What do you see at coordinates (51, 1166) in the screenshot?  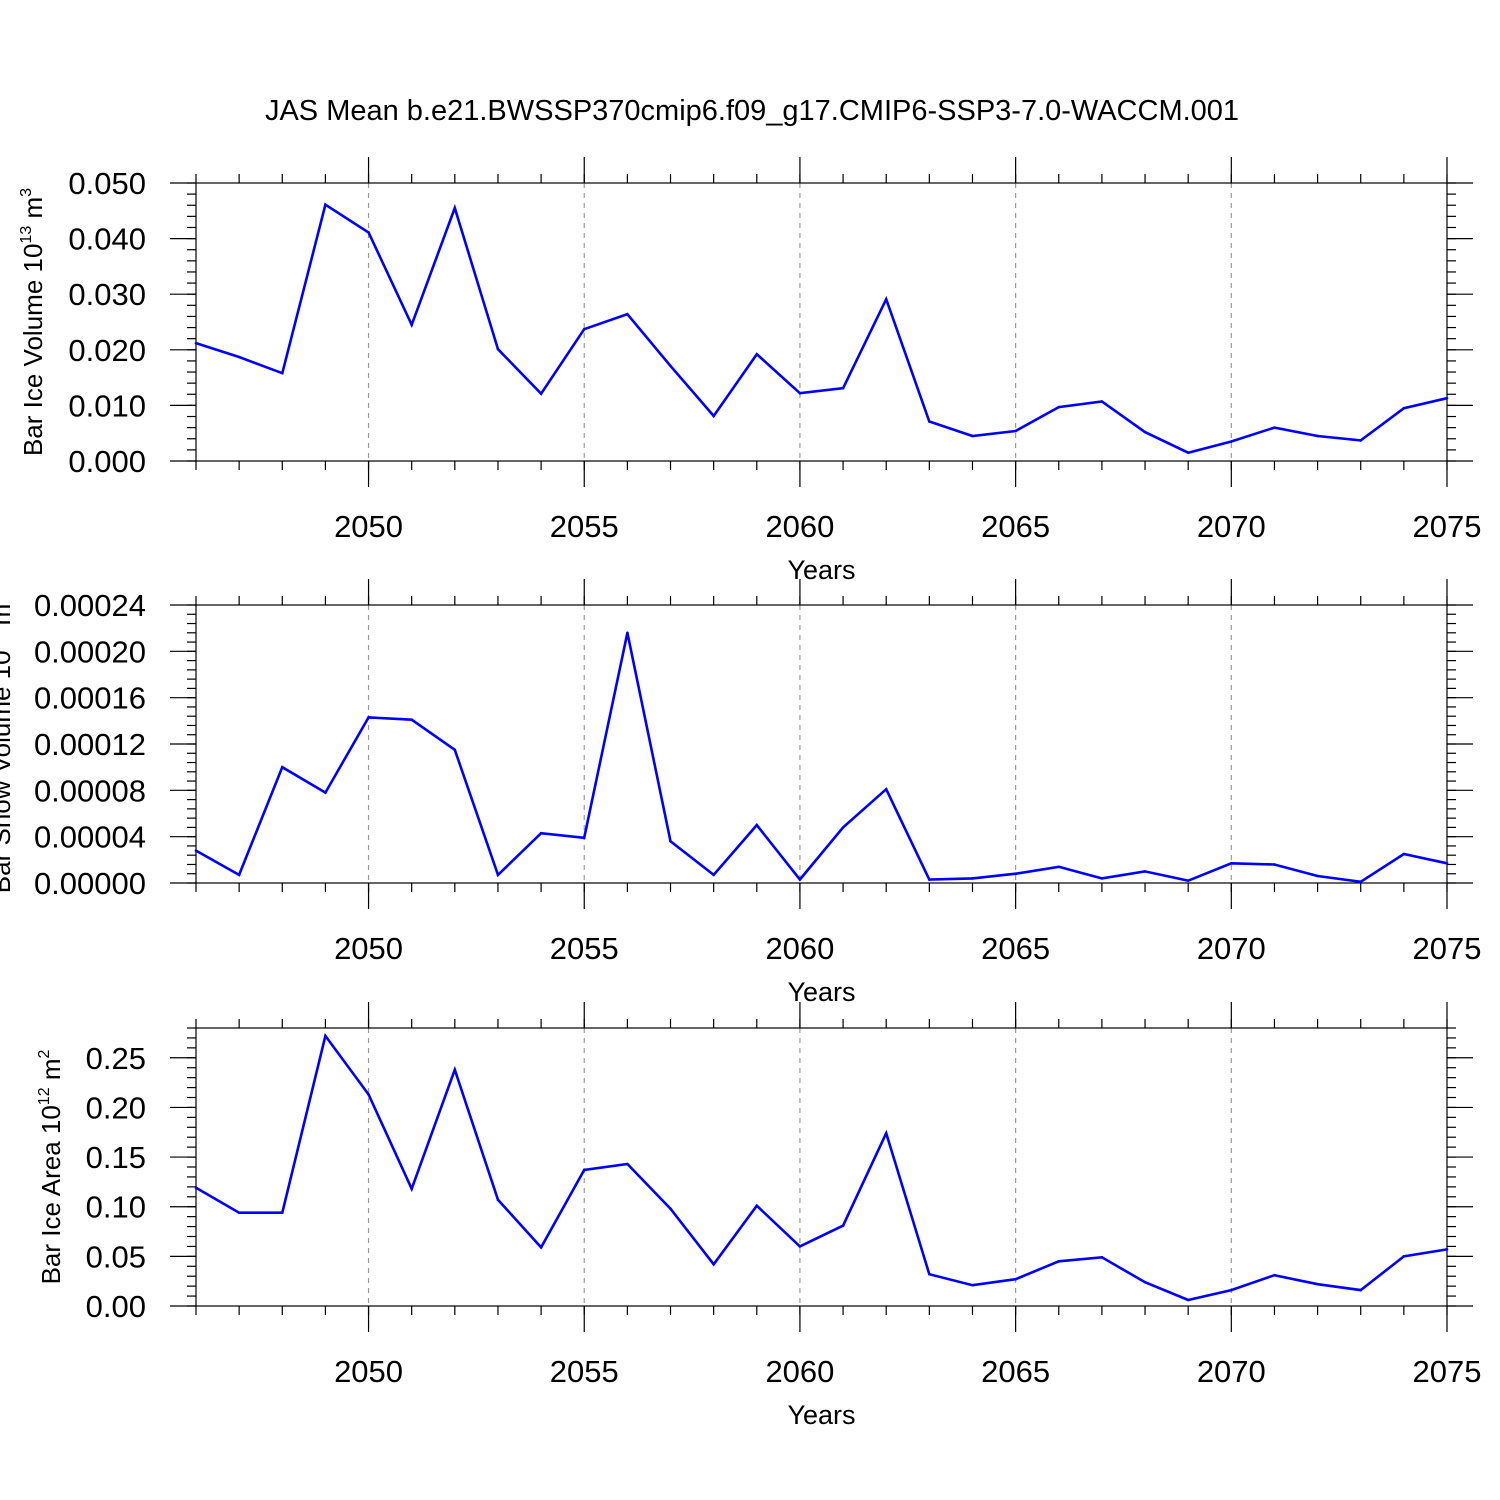 I see `y-axis-label: Bar Ice Area 1012 m2` at bounding box center [51, 1166].